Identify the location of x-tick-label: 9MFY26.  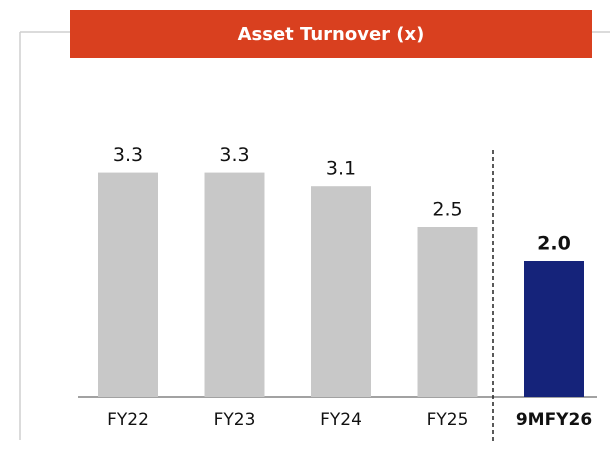
(554, 420).